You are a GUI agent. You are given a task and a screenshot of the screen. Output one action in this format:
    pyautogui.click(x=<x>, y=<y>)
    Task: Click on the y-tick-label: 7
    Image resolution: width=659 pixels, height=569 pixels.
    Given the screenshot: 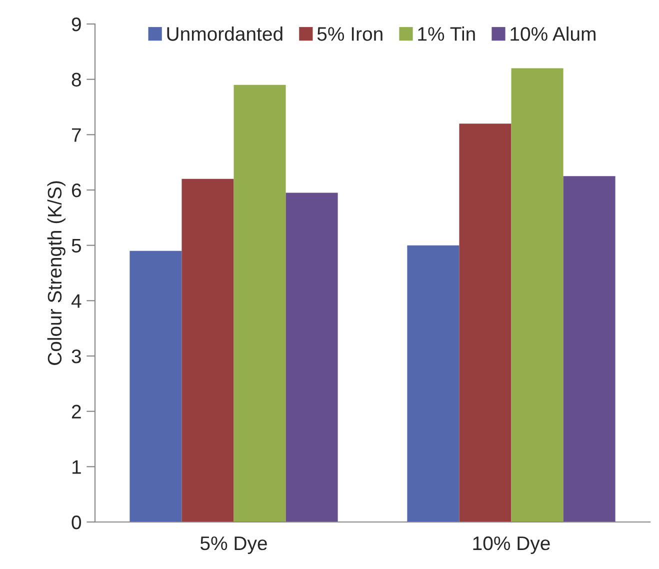 What is the action you would take?
    pyautogui.click(x=76, y=135)
    